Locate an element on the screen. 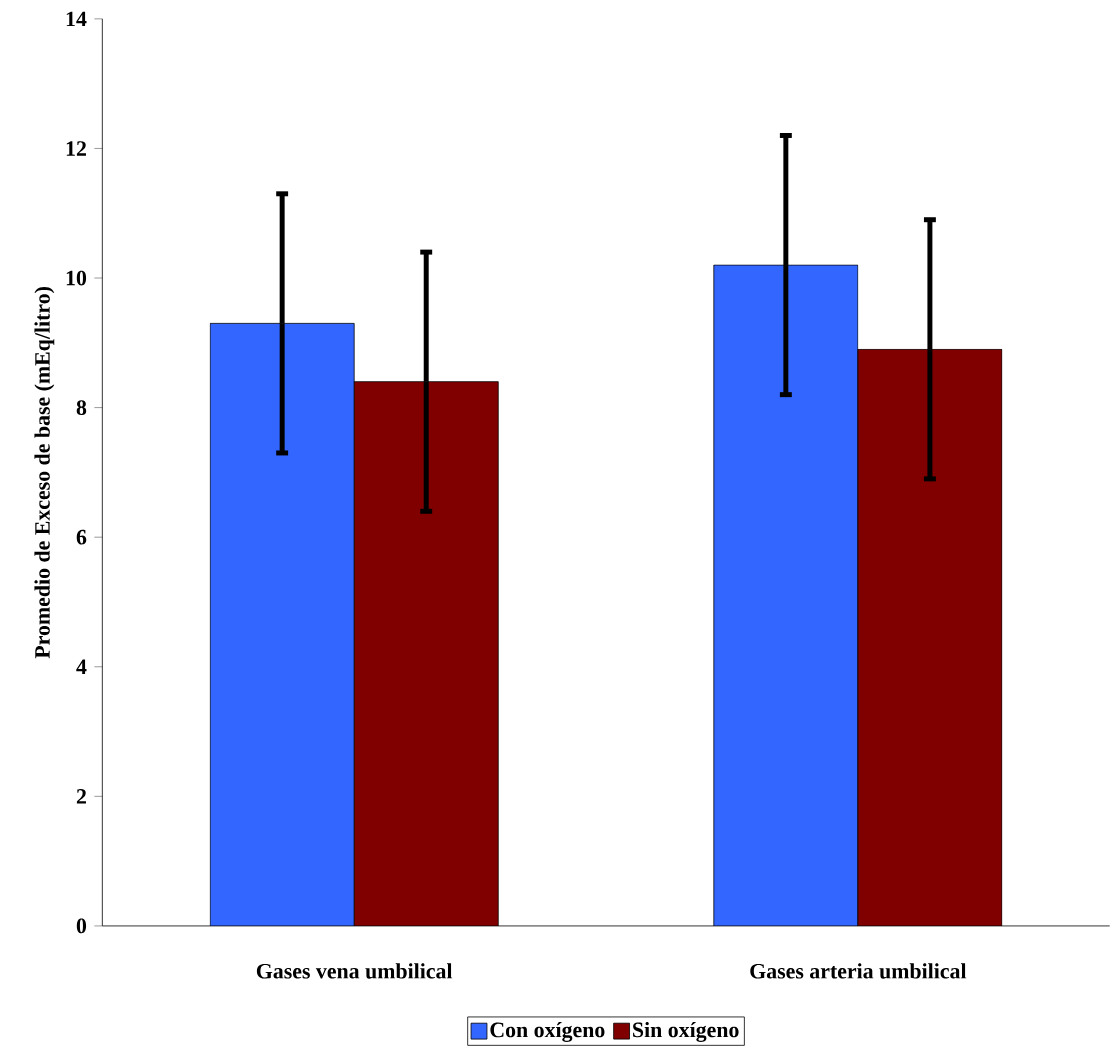 This screenshot has height=1052, width=1117. y-tick-label: 14 is located at coordinates (76, 19).